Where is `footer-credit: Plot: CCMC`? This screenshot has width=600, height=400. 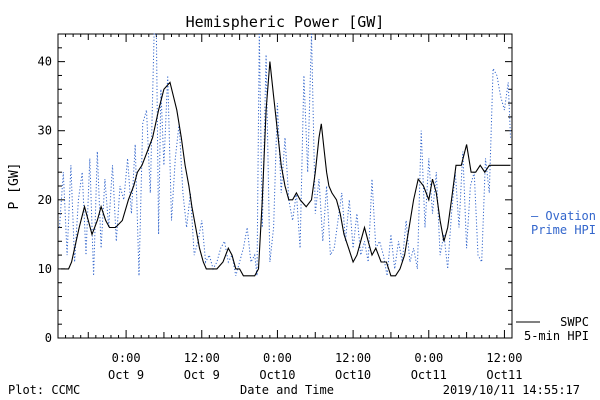 footer-credit: Plot: CCMC is located at coordinates (44, 390).